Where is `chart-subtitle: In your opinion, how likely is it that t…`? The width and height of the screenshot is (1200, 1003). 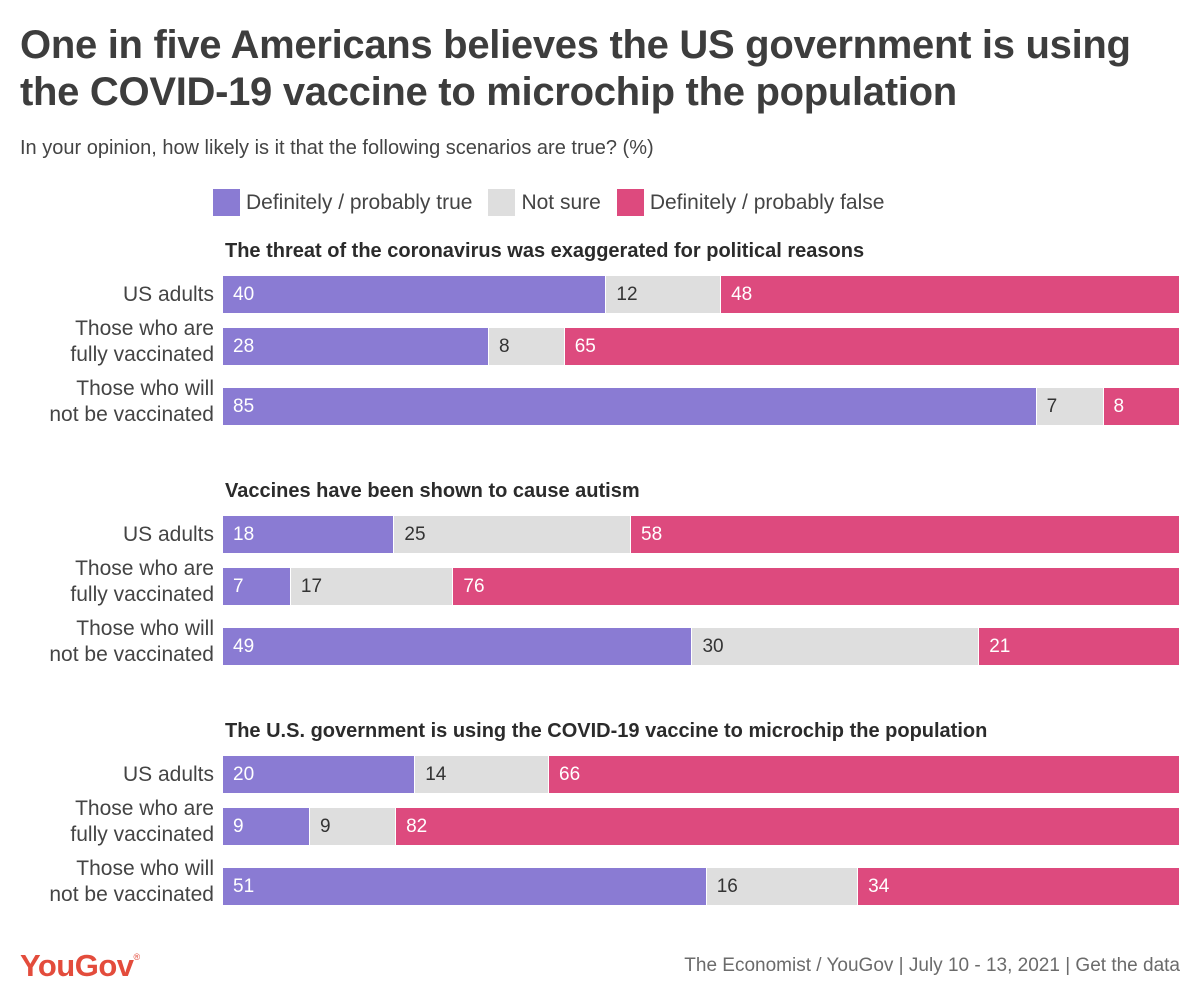
chart-subtitle: In your opinion, how likely is it that t… is located at coordinates (337, 148).